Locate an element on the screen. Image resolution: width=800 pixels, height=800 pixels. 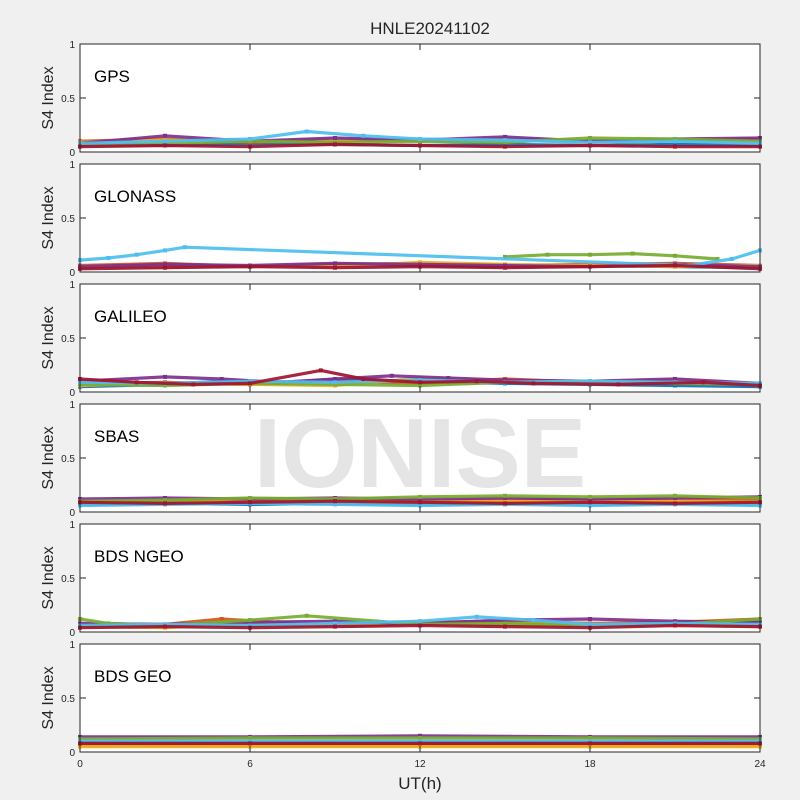
panel-sbas: 0 0.5 1 S4 Index SBAS is located at coordinates (401, 459).